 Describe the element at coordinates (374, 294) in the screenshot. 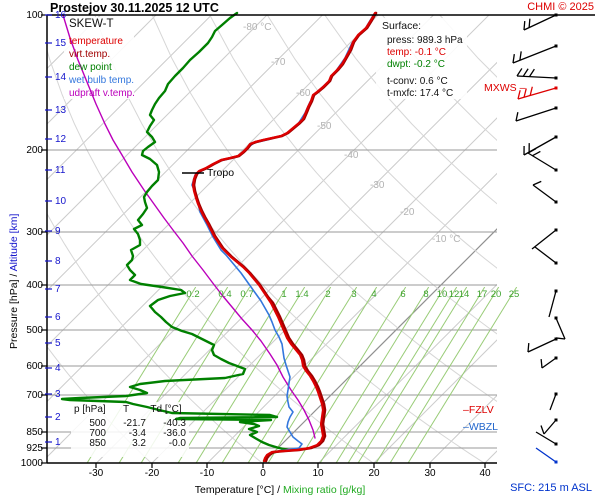

I see `mixing-ratio-label: 4` at that location.